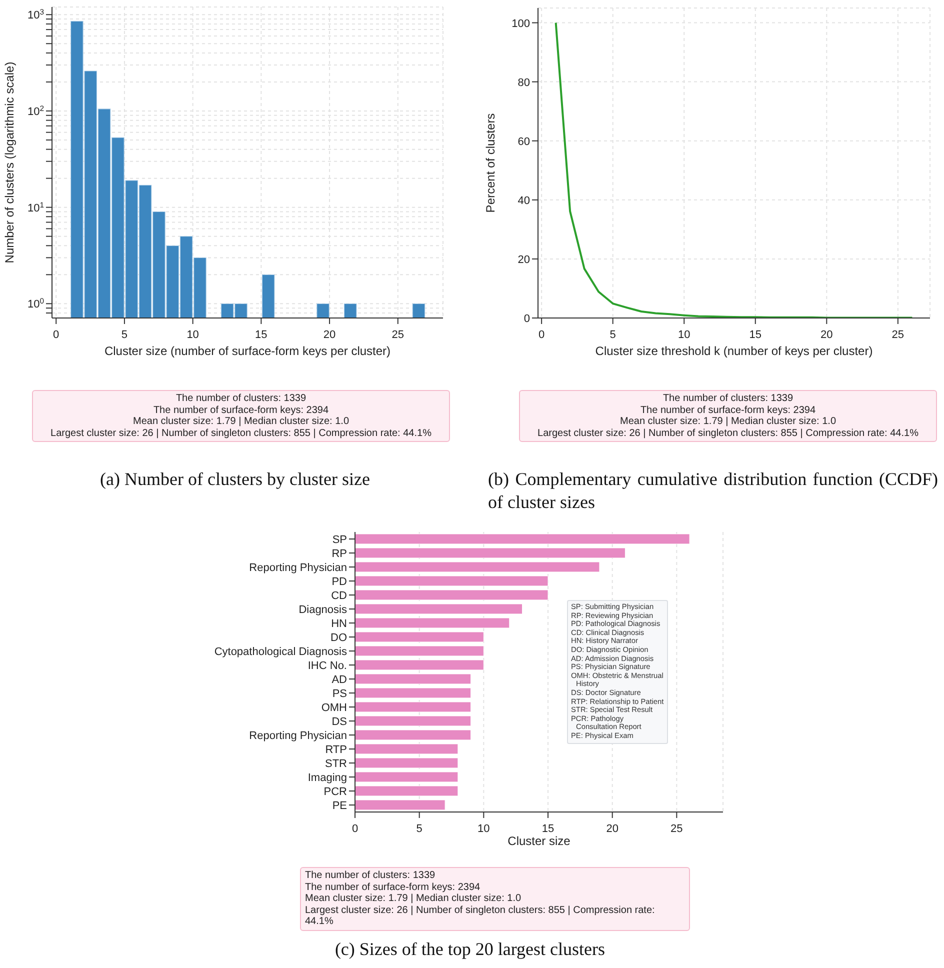  I want to click on y-tick-label: RTP, so click(336, 750).